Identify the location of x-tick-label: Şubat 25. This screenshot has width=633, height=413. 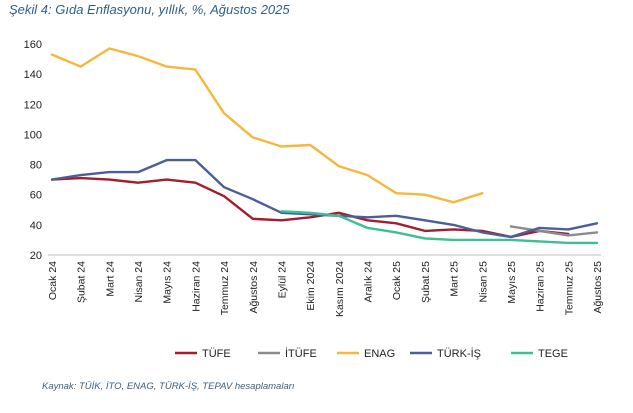
(426, 282).